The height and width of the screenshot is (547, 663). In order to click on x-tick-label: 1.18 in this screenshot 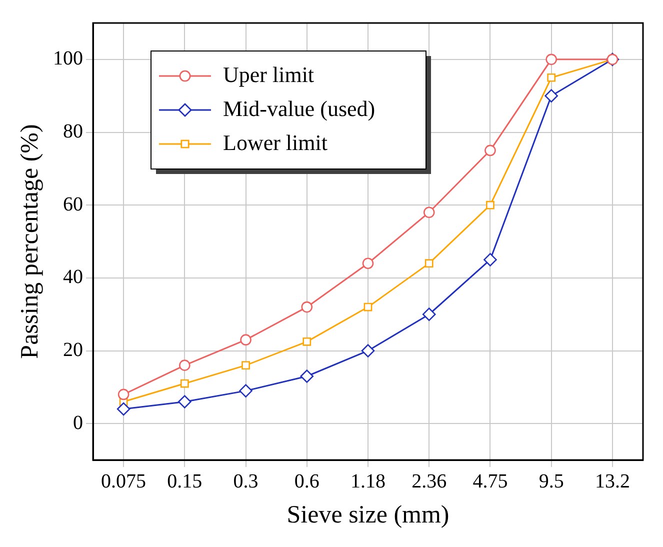, I will do `click(368, 481)`.